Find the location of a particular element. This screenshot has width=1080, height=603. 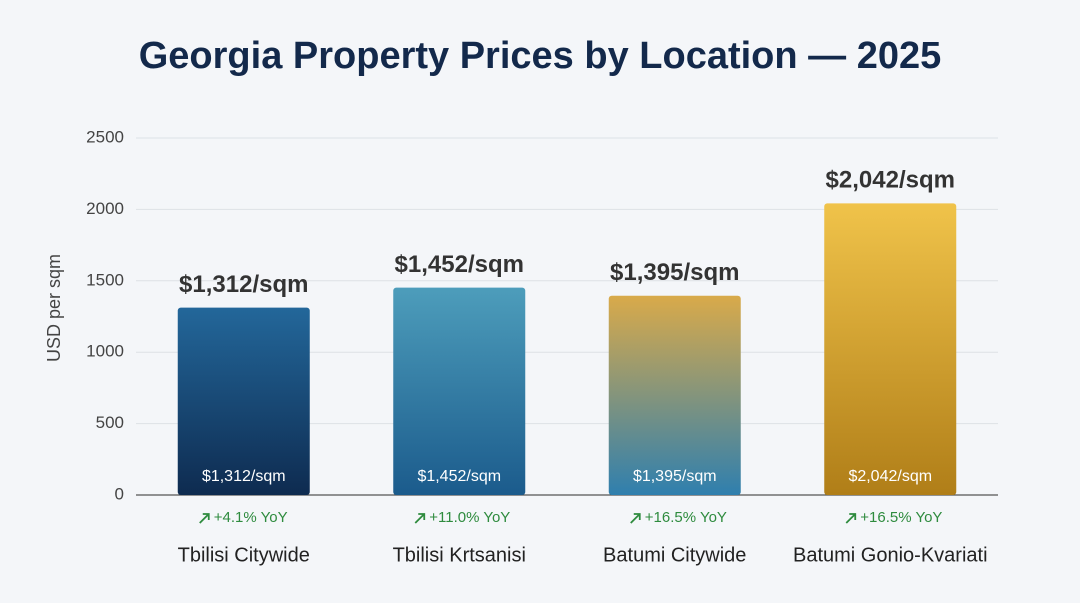

bar-inner-label: $1,395/sqm is located at coordinates (675, 476).